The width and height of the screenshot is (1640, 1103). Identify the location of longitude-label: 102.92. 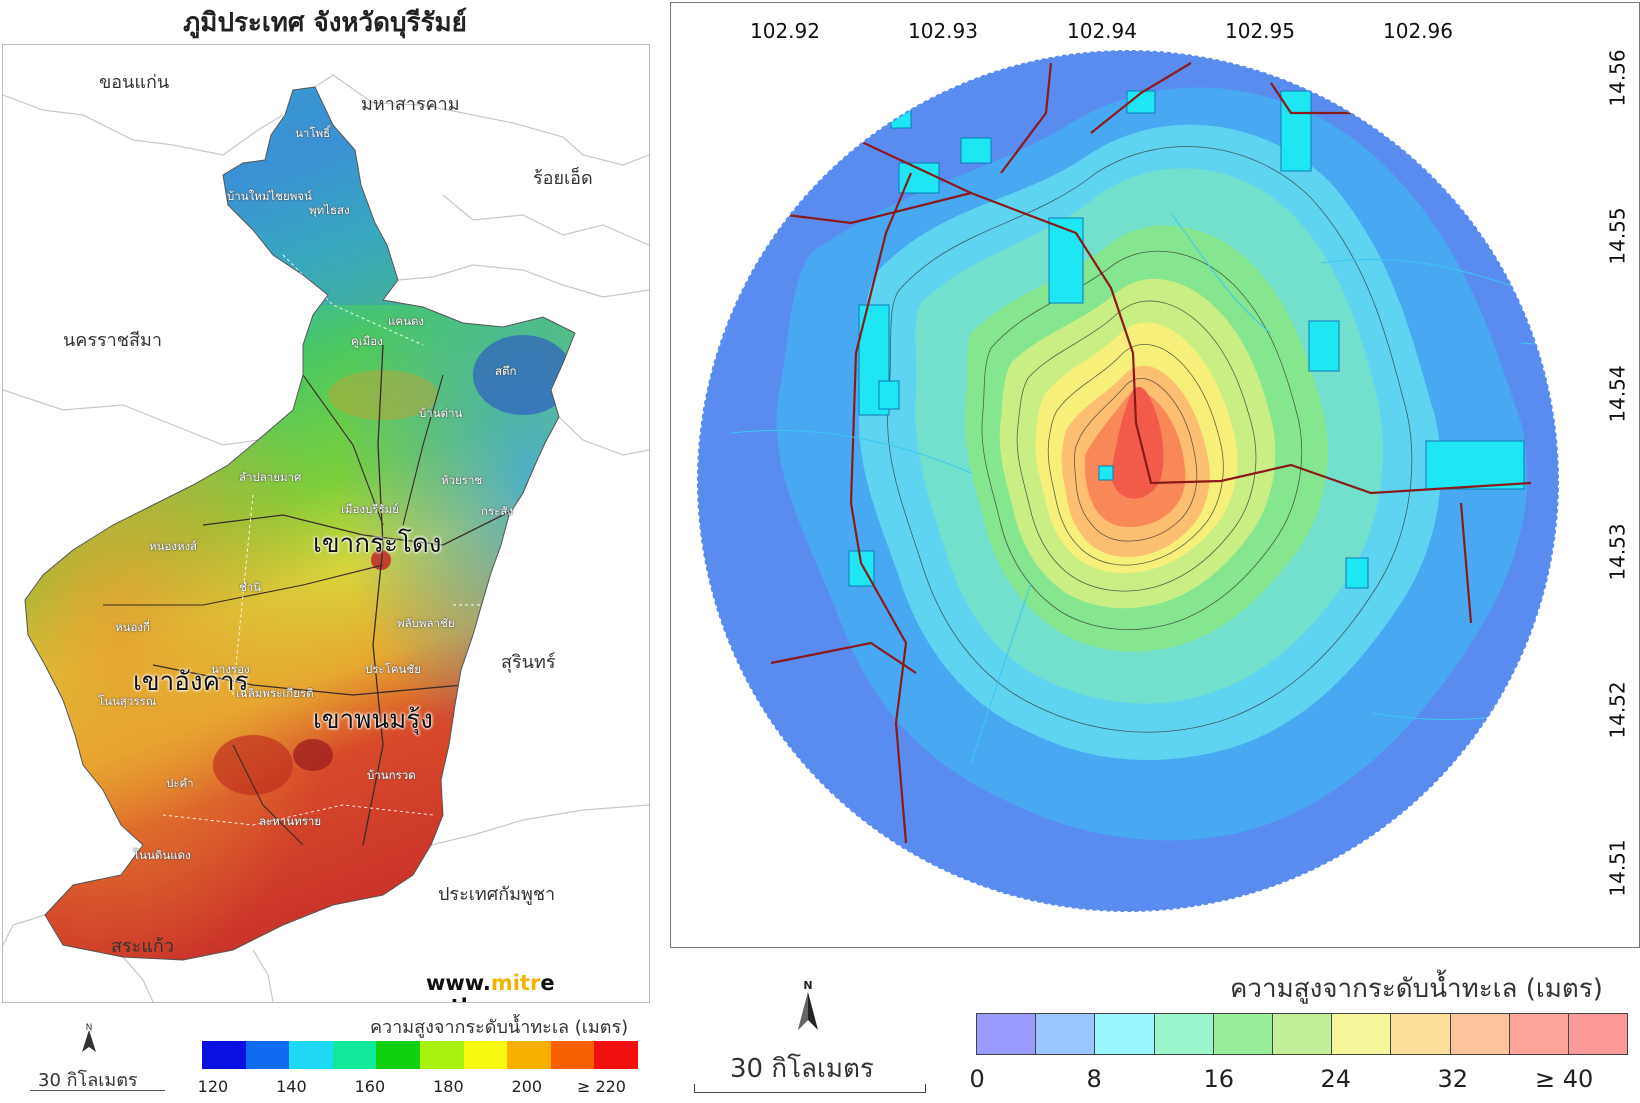
(785, 31).